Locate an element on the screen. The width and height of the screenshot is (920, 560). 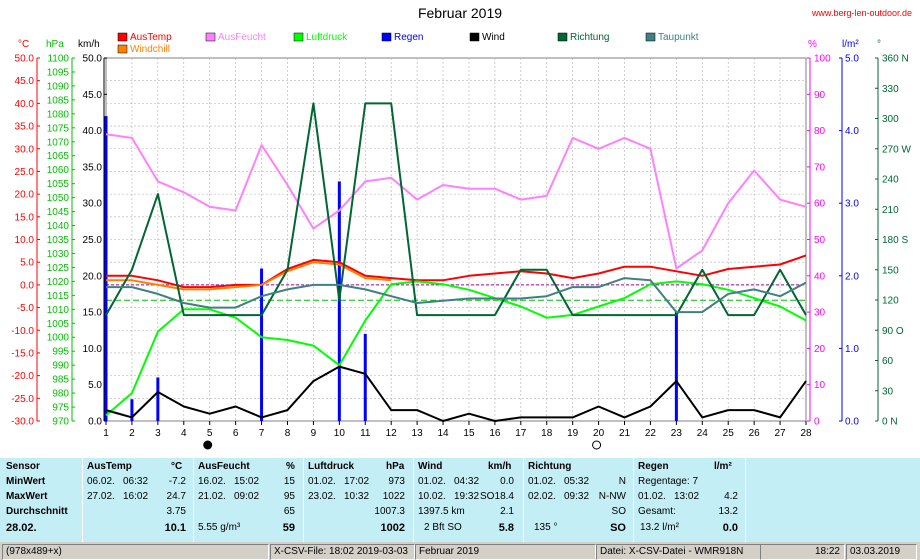
x-tick-label: 2 is located at coordinates (132, 433).